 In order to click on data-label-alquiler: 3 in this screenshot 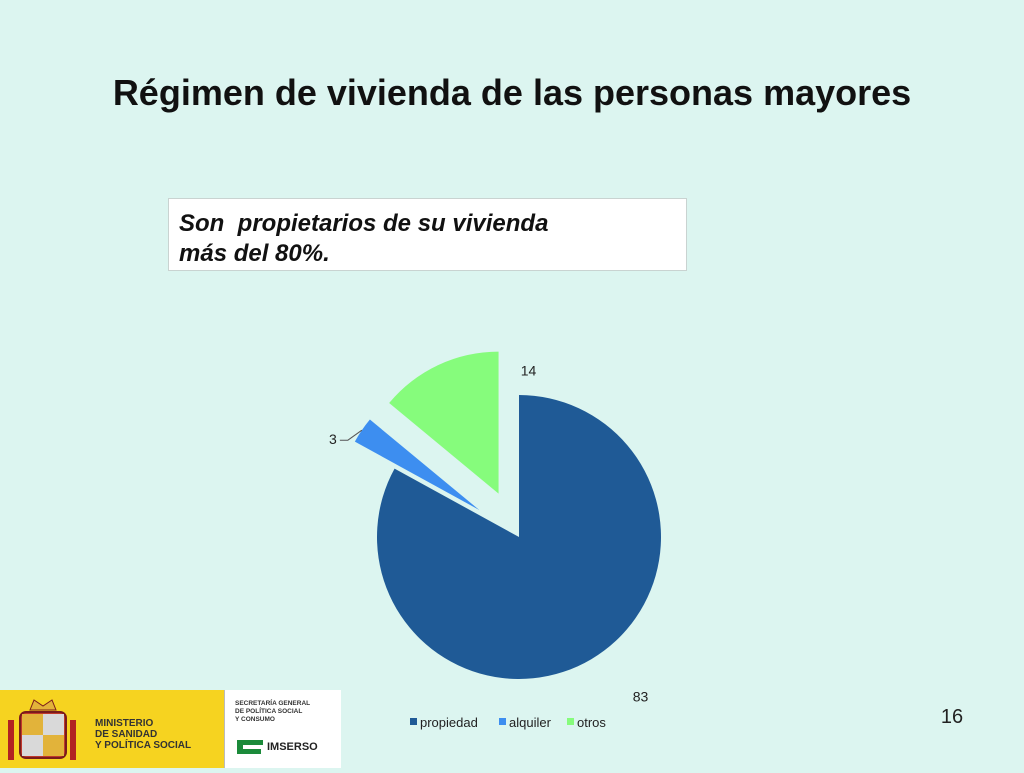, I will do `click(333, 439)`.